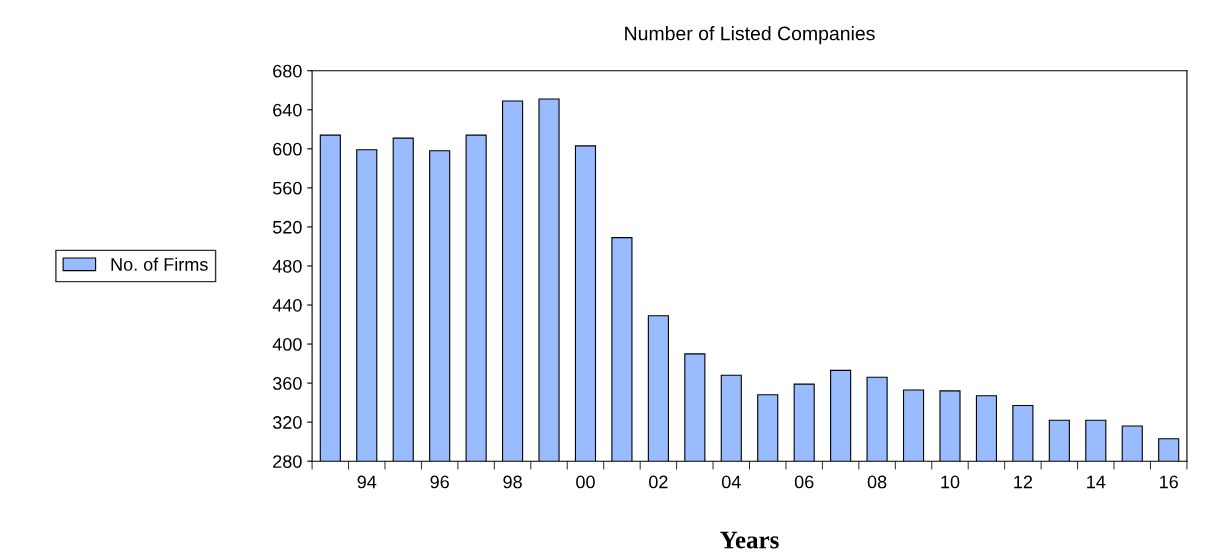 Image resolution: width=1205 pixels, height=557 pixels. What do you see at coordinates (287, 71) in the screenshot?
I see `y-tick-label: 680` at bounding box center [287, 71].